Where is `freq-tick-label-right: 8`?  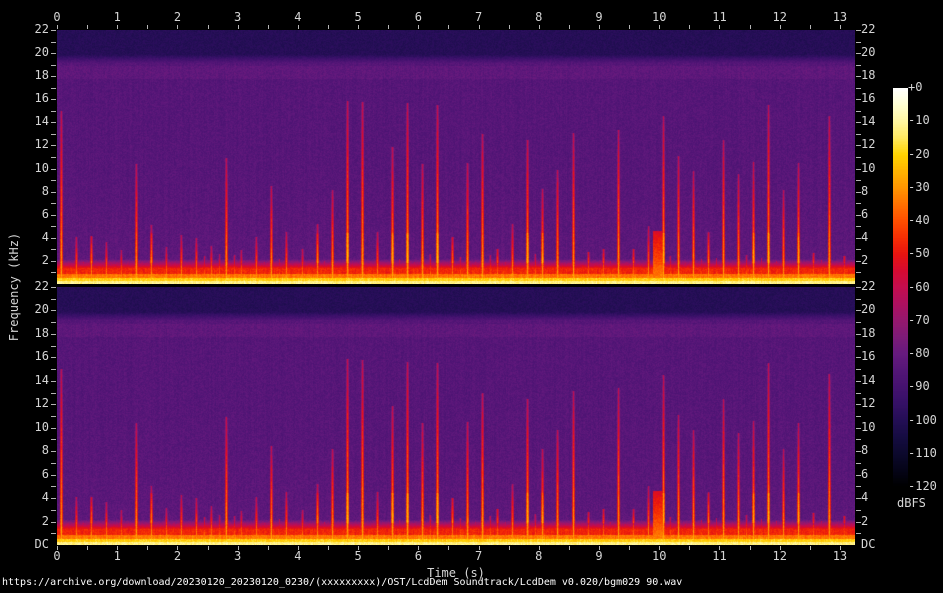 freq-tick-label-right: 8 is located at coordinates (865, 190).